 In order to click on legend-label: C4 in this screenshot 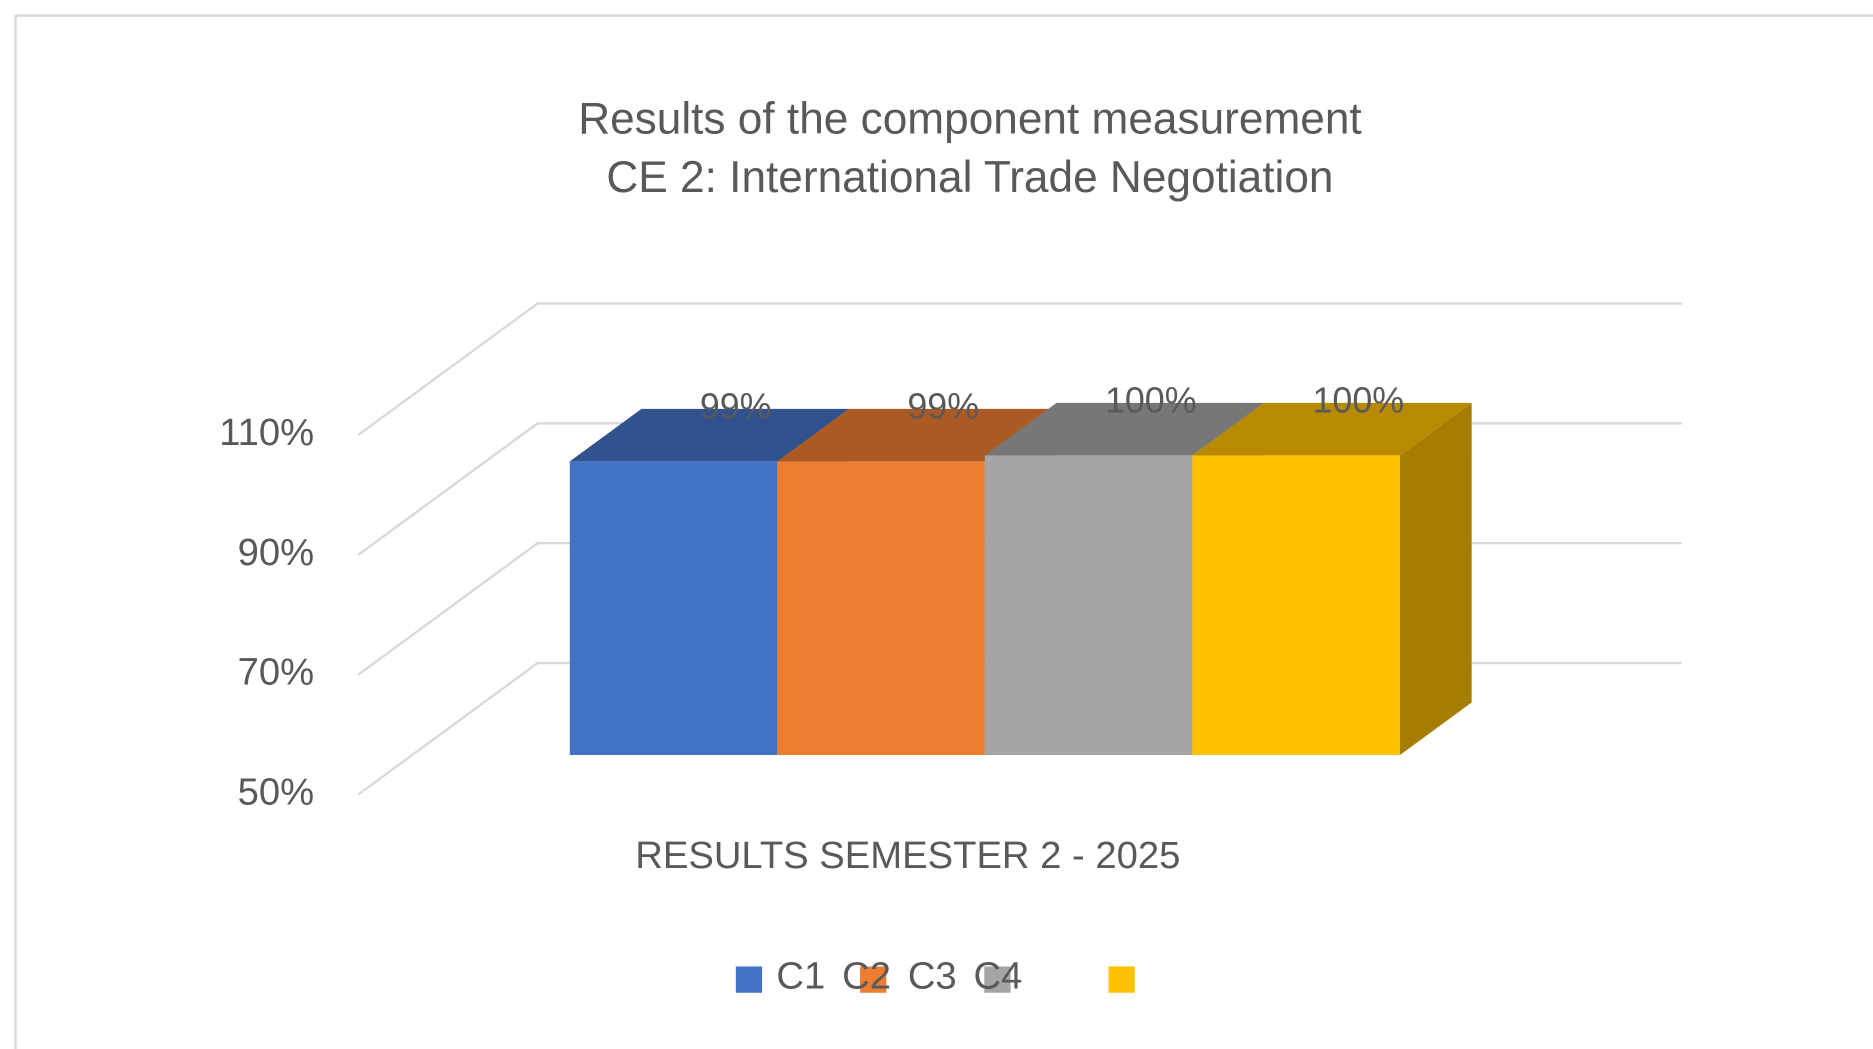, I will do `click(998, 976)`.